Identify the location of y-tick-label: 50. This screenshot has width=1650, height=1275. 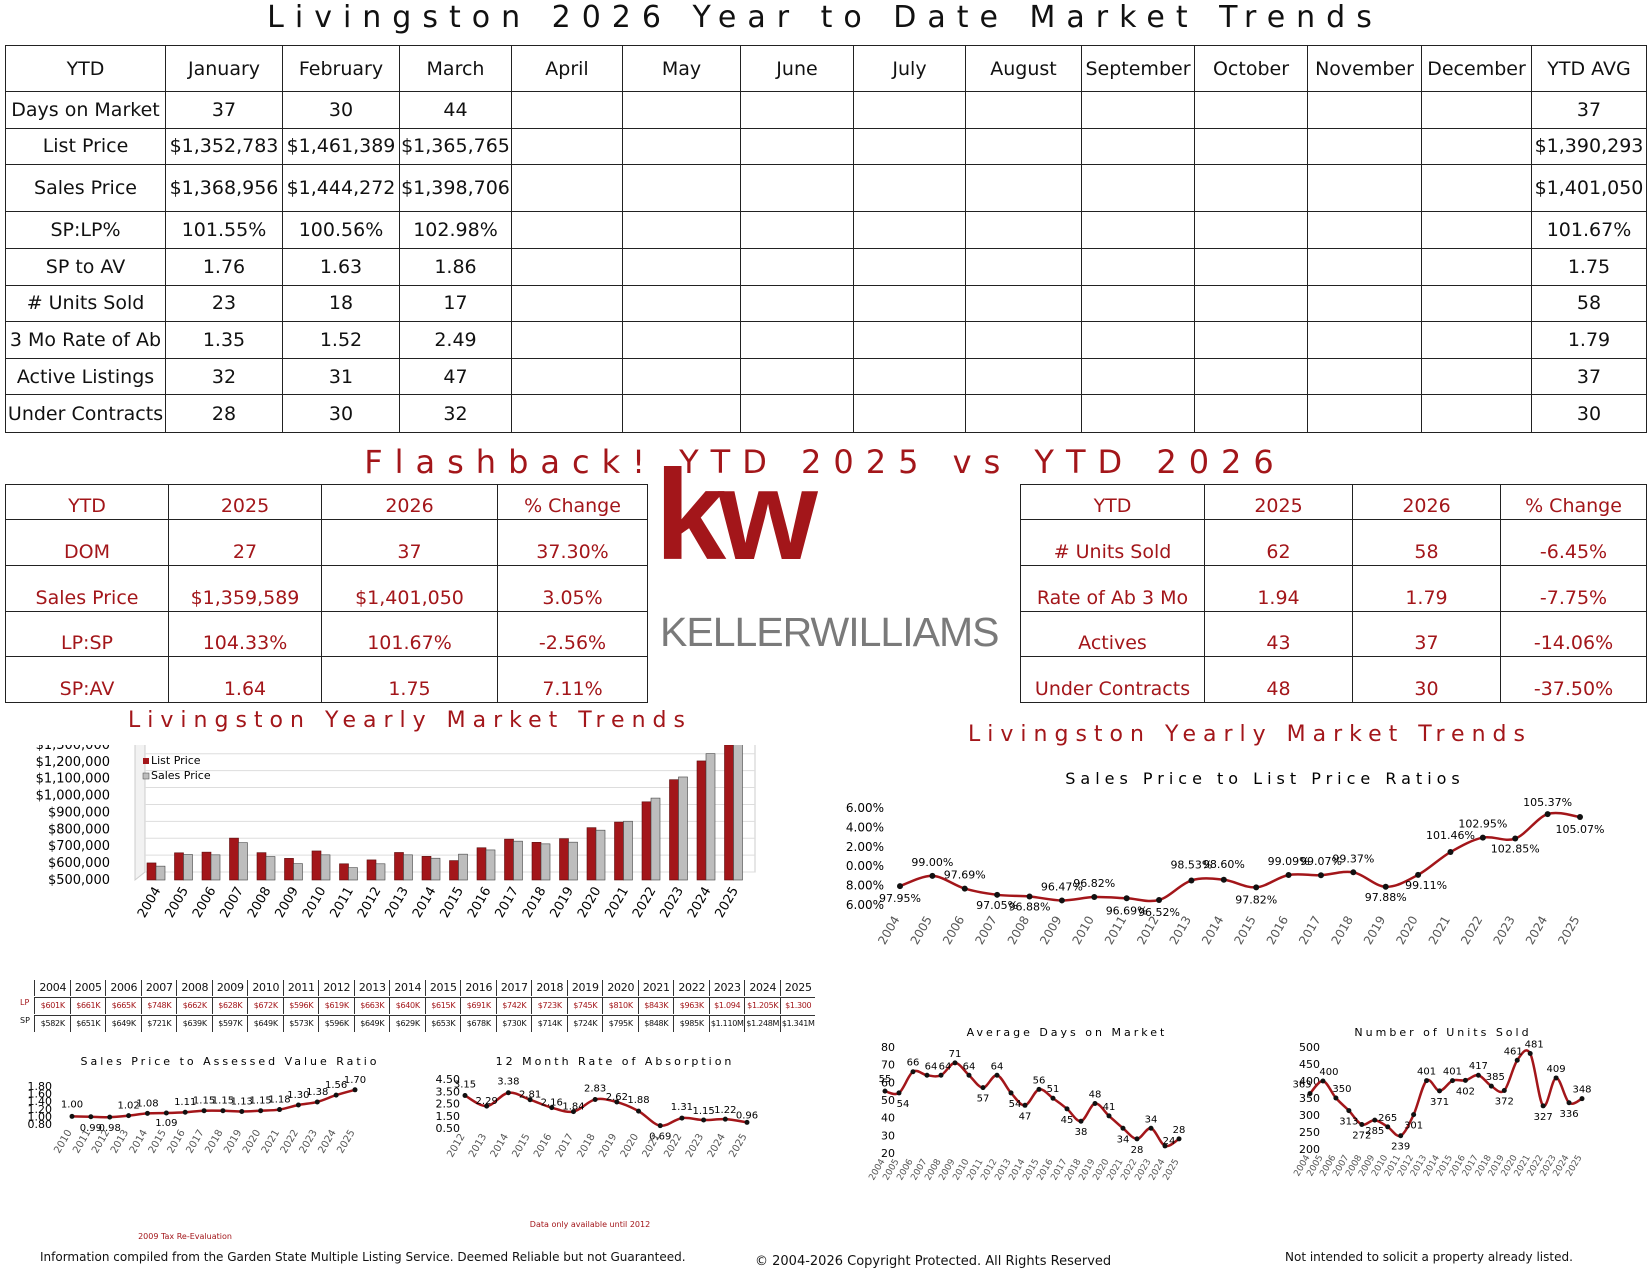
(888, 1100).